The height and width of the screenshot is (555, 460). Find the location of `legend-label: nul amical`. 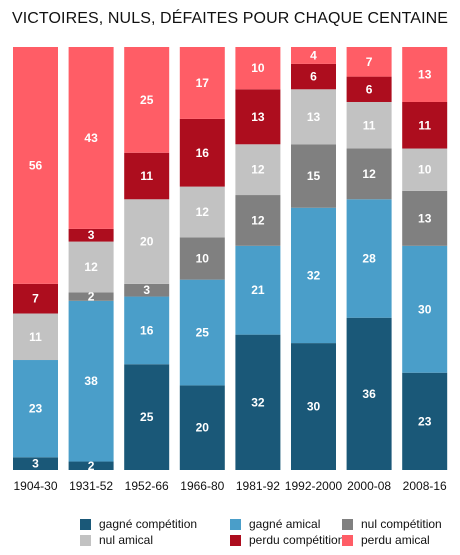

legend-label: nul amical is located at coordinates (126, 540).